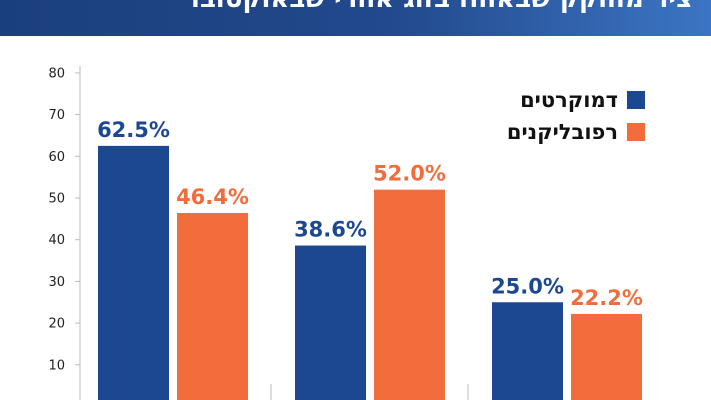  Describe the element at coordinates (636, 132) in the screenshot. I see `legend-swatch-republicans` at that location.